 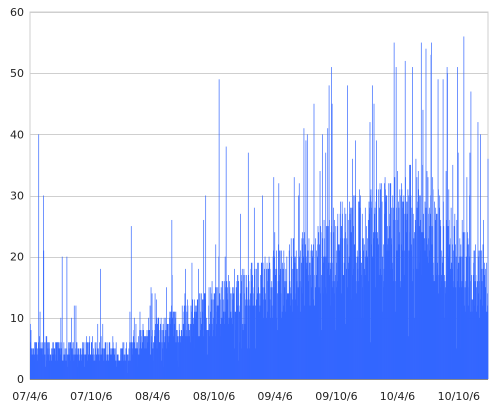 What do you see at coordinates (17, 73) in the screenshot?
I see `y-tick-label: 50` at bounding box center [17, 73].